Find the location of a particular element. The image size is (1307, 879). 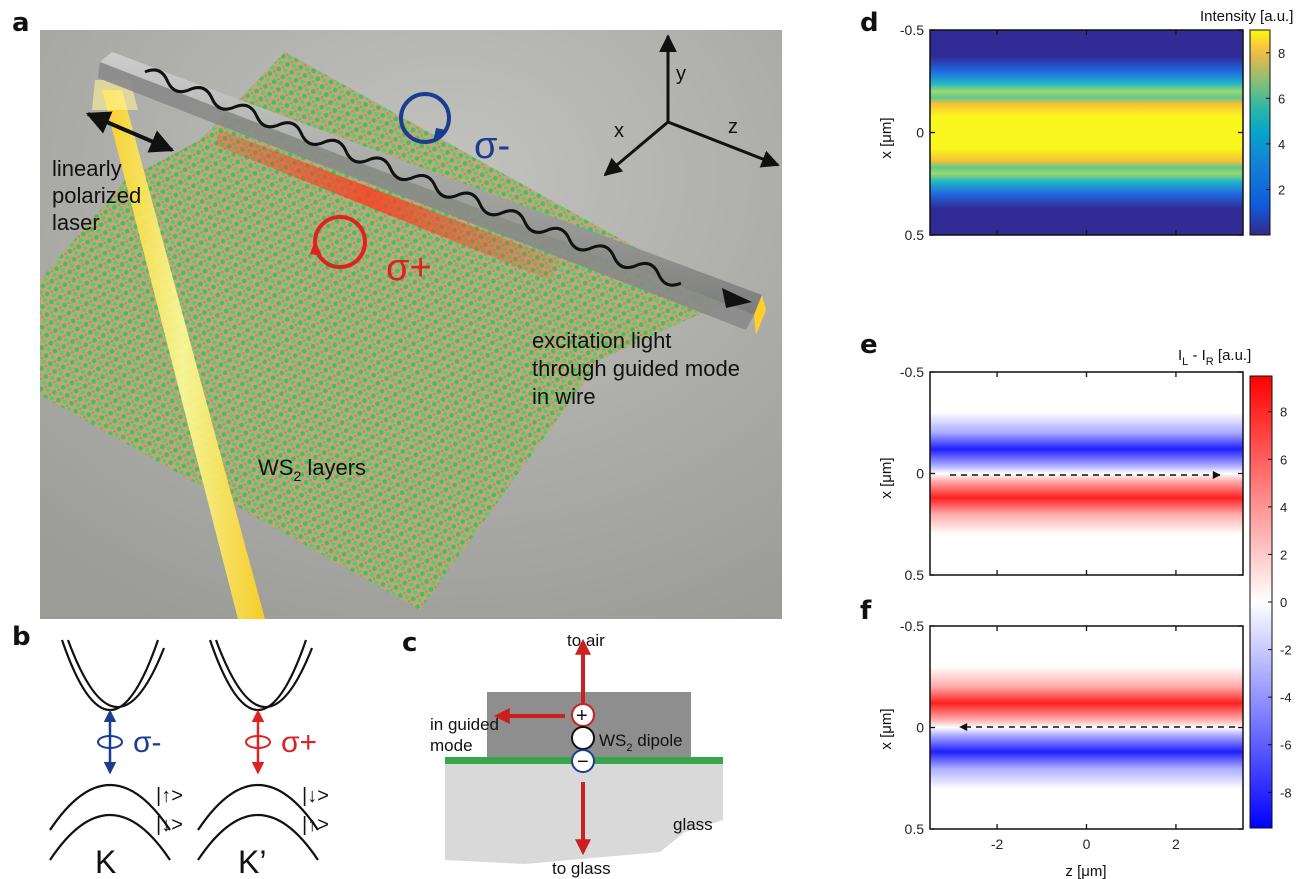

guided-mode-label-1: in guided is located at coordinates (464, 724).